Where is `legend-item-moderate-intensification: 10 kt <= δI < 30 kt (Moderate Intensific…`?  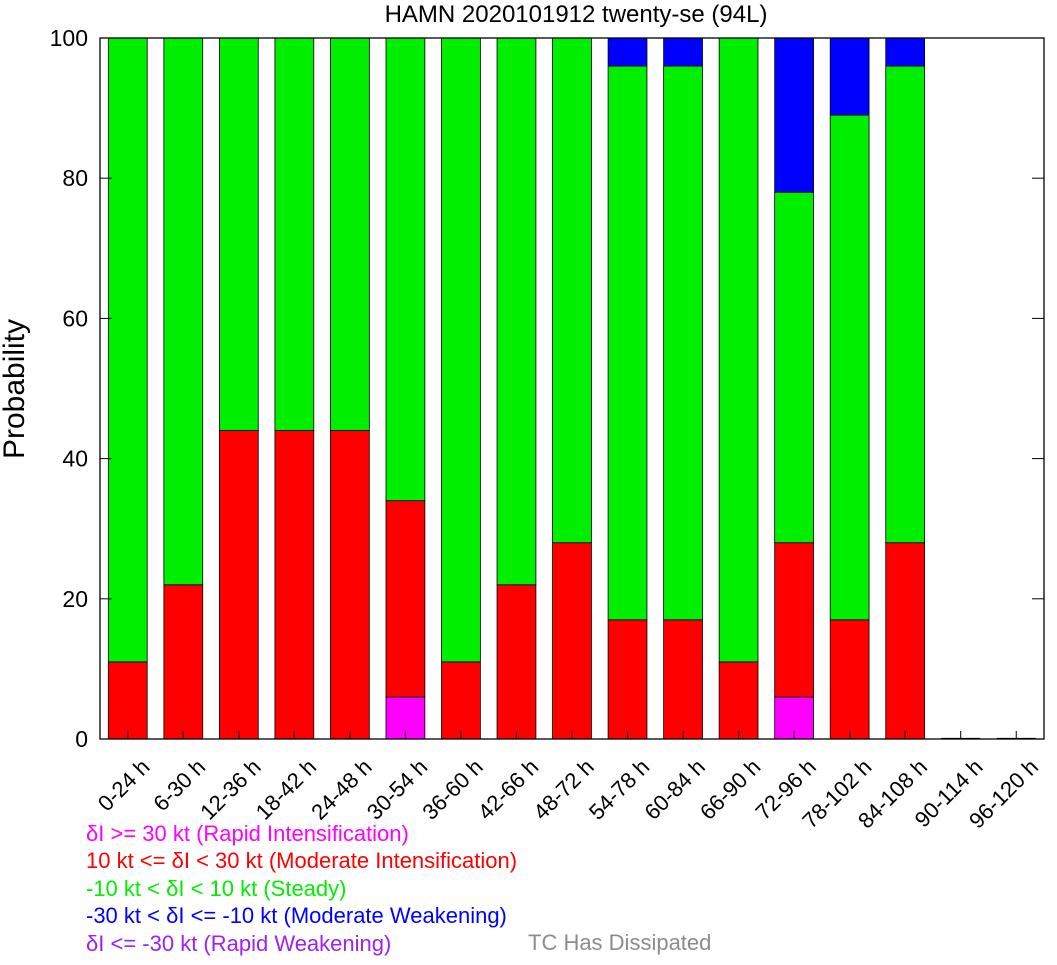 legend-item-moderate-intensification: 10 kt <= δI < 30 kt (Moderate Intensific… is located at coordinates (302, 861).